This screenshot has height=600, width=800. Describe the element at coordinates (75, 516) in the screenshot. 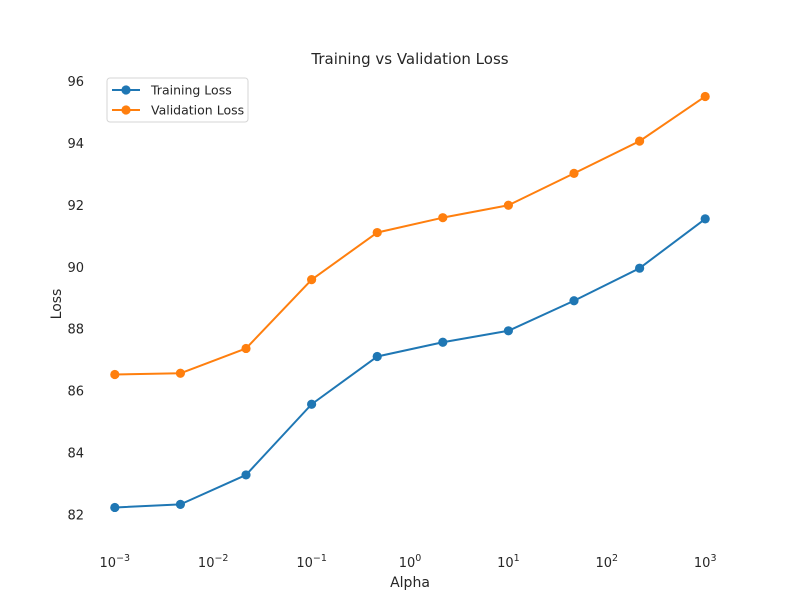

I see `y-tick-label: 82` at that location.